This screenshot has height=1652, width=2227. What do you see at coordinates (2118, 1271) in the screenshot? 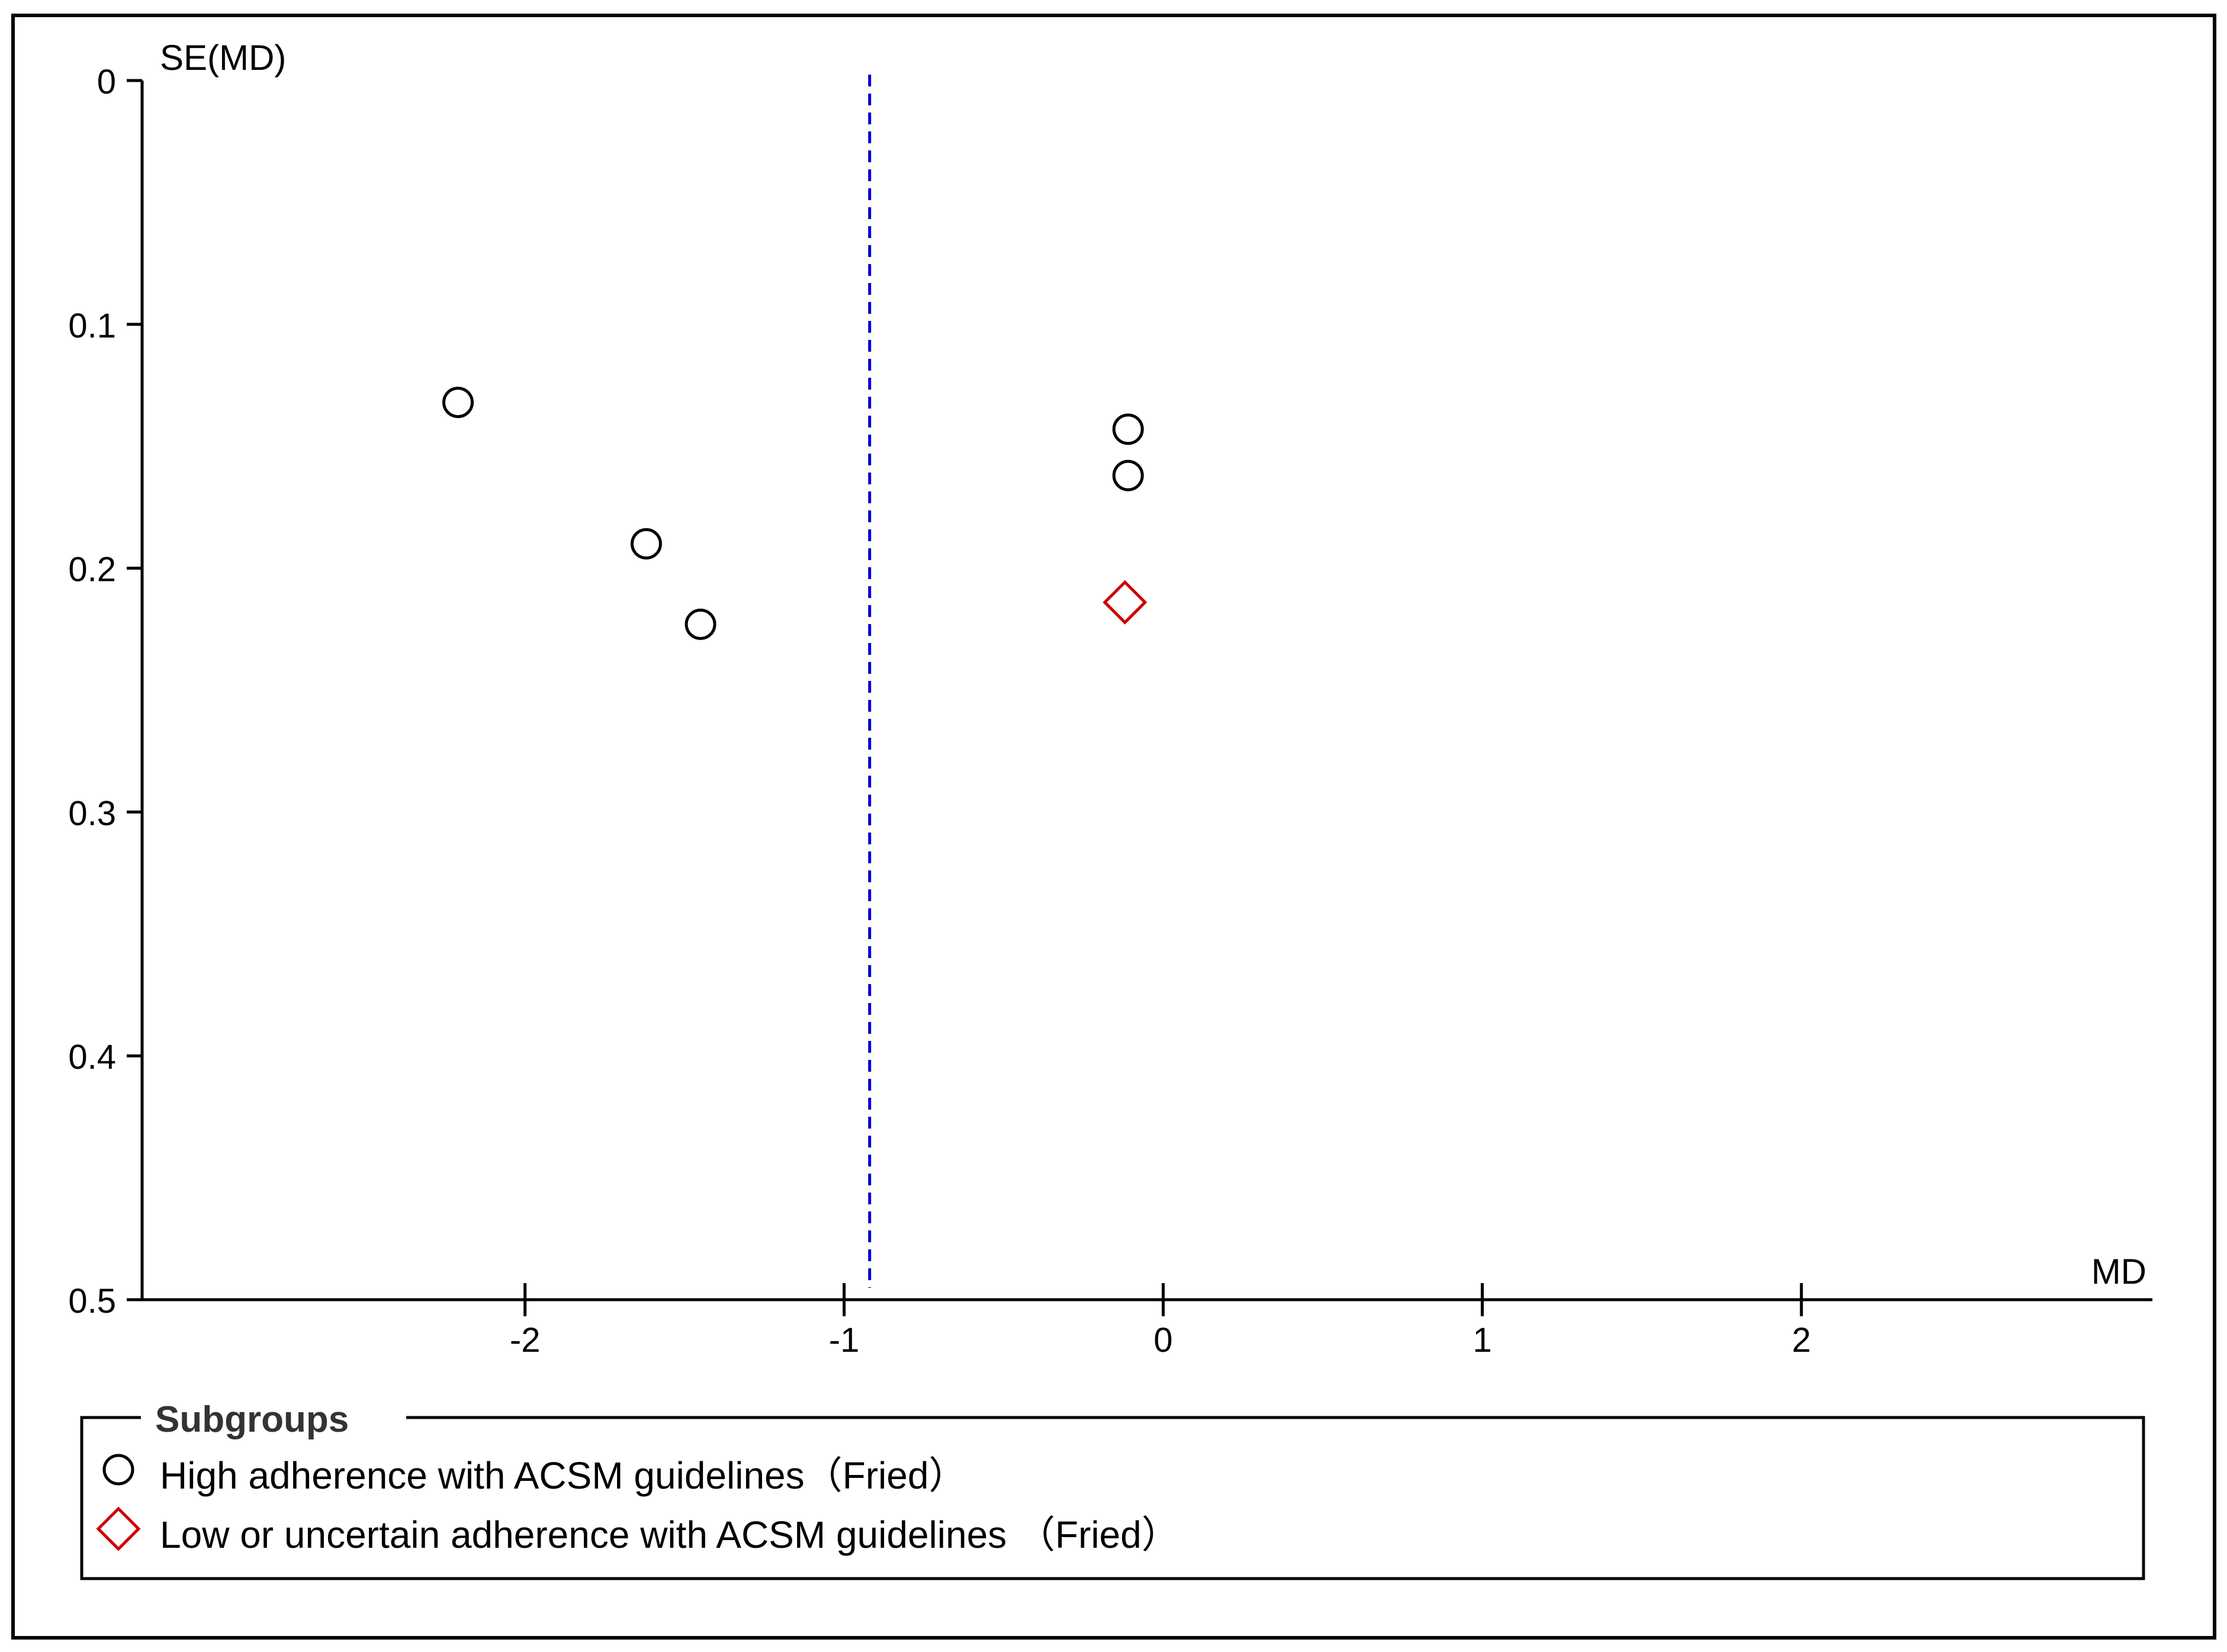
I see `x-axis-label: MD` at bounding box center [2118, 1271].